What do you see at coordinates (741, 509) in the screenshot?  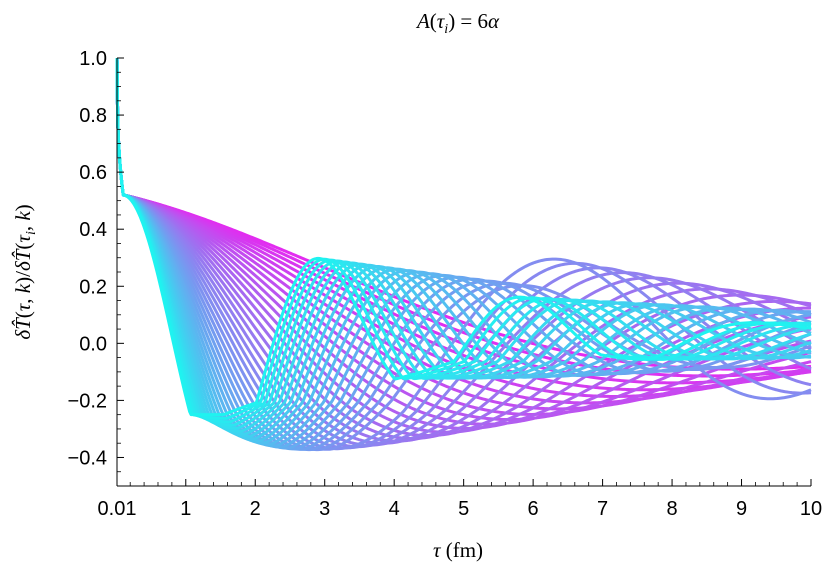 I see `x-tick-label: 9` at bounding box center [741, 509].